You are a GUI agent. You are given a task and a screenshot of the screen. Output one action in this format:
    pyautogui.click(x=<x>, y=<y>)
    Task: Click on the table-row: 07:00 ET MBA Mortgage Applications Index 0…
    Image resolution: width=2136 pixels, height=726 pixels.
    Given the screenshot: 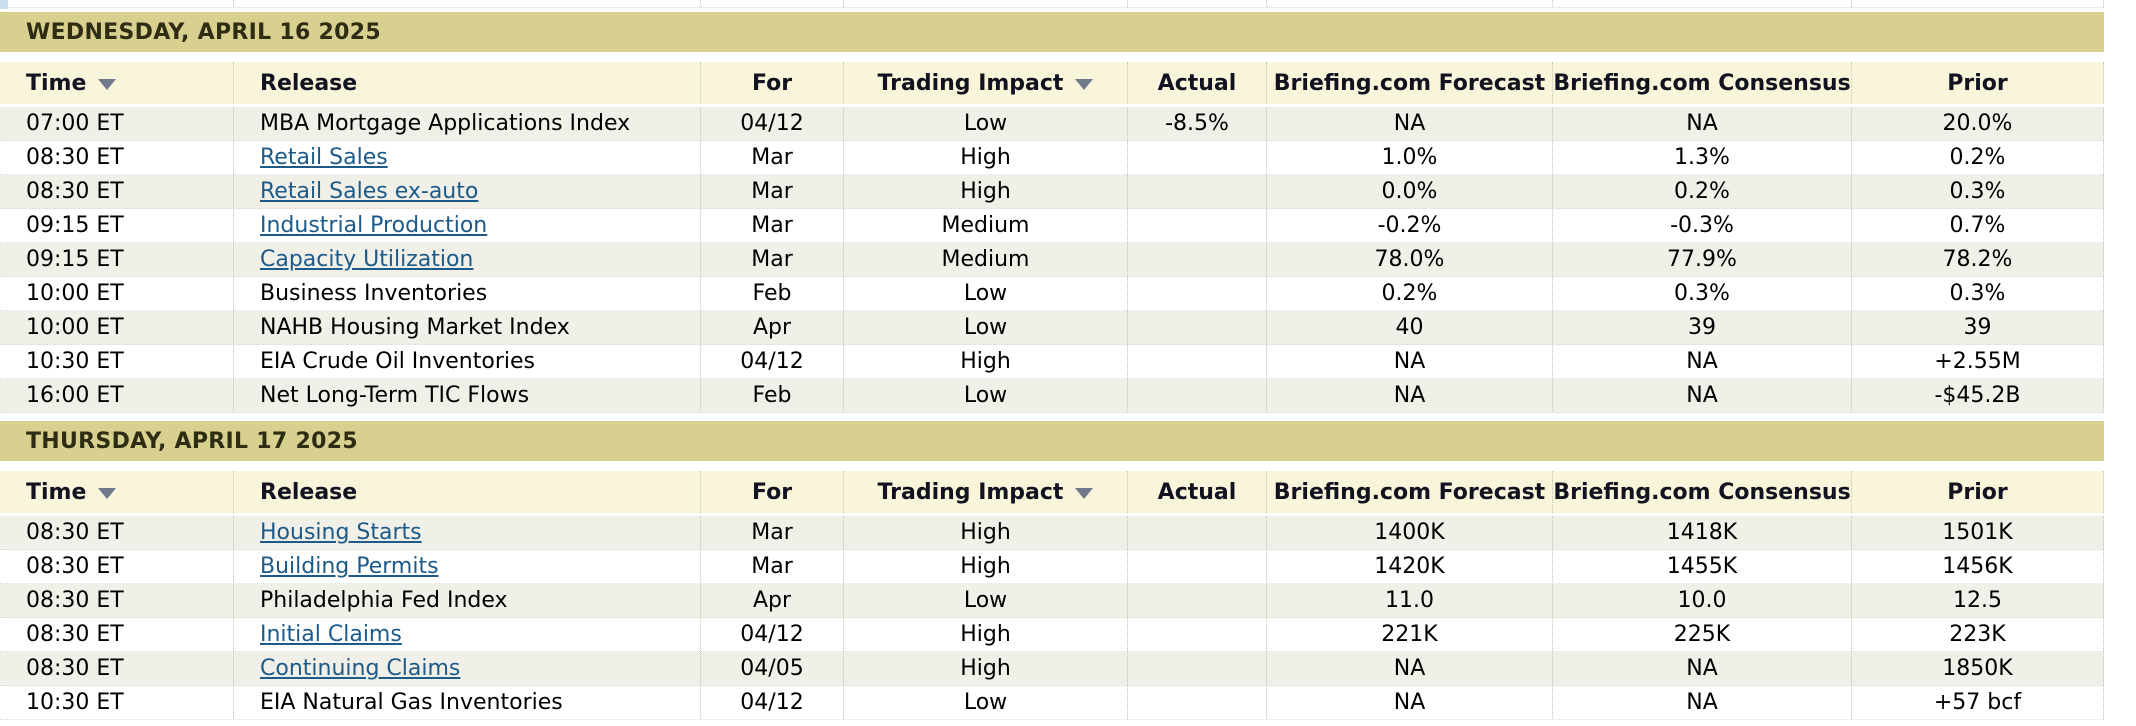 What is the action you would take?
    pyautogui.click(x=1052, y=124)
    